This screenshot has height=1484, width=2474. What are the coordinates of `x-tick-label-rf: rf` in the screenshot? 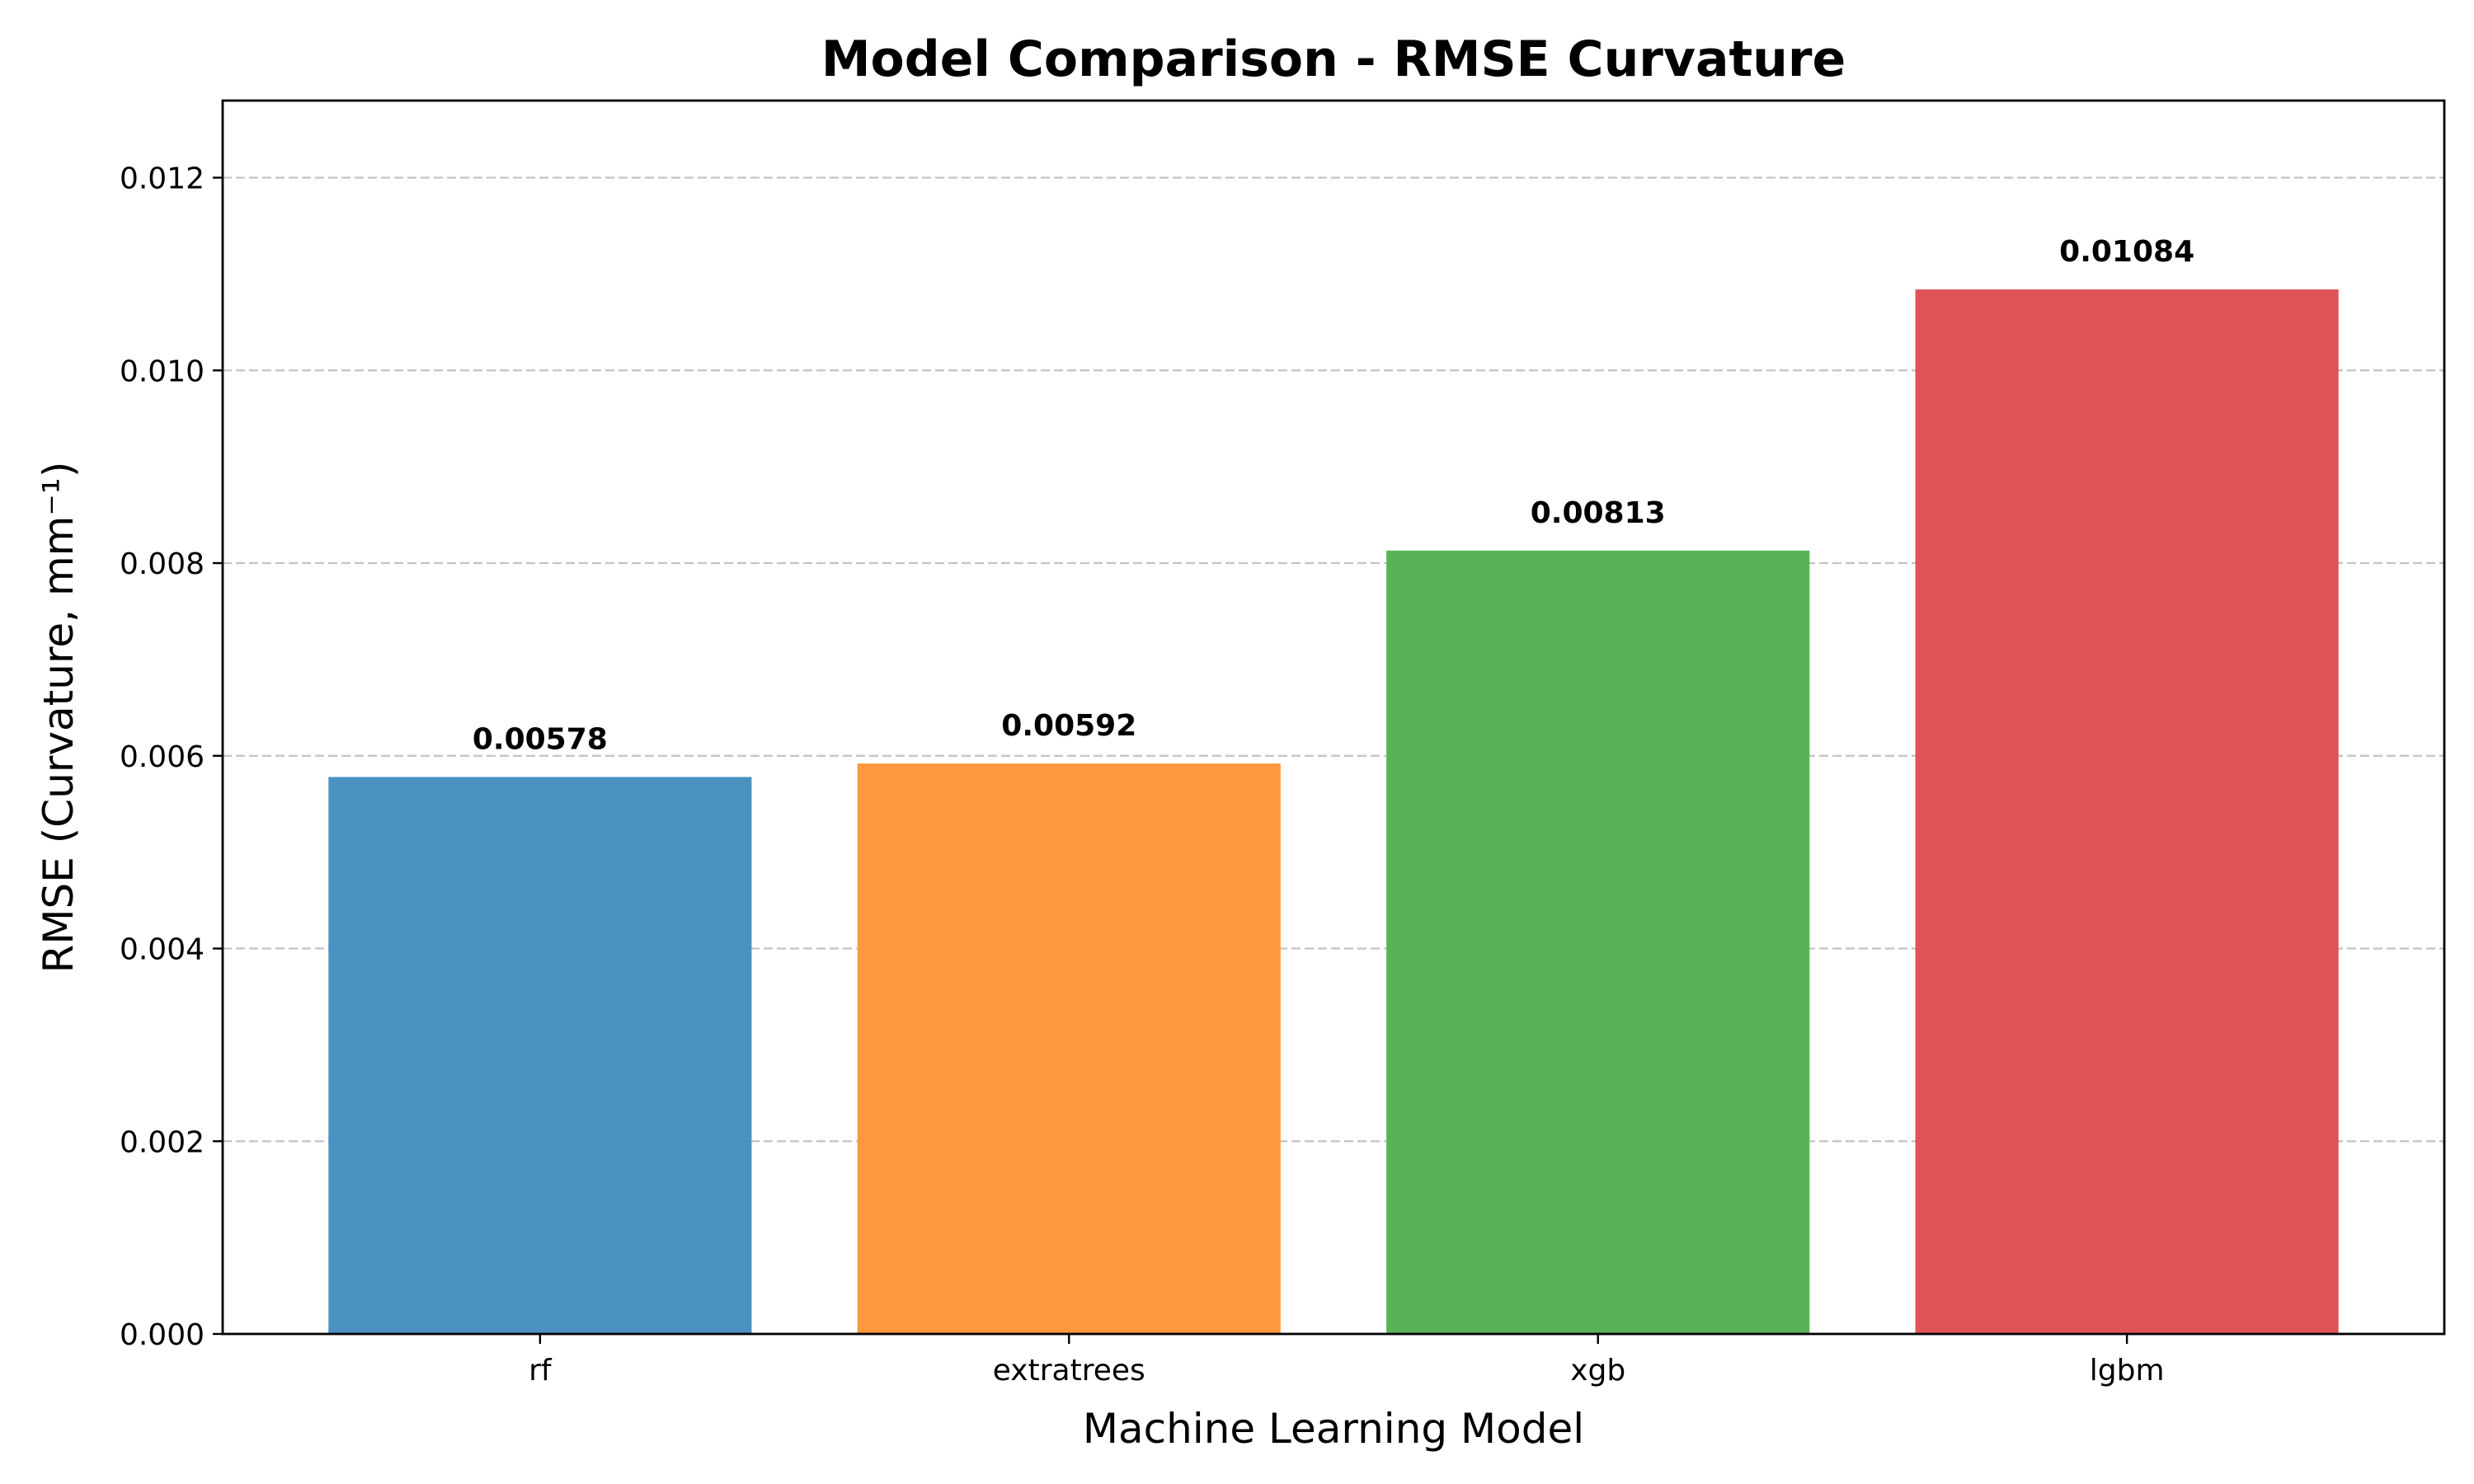 It's located at (541, 1371).